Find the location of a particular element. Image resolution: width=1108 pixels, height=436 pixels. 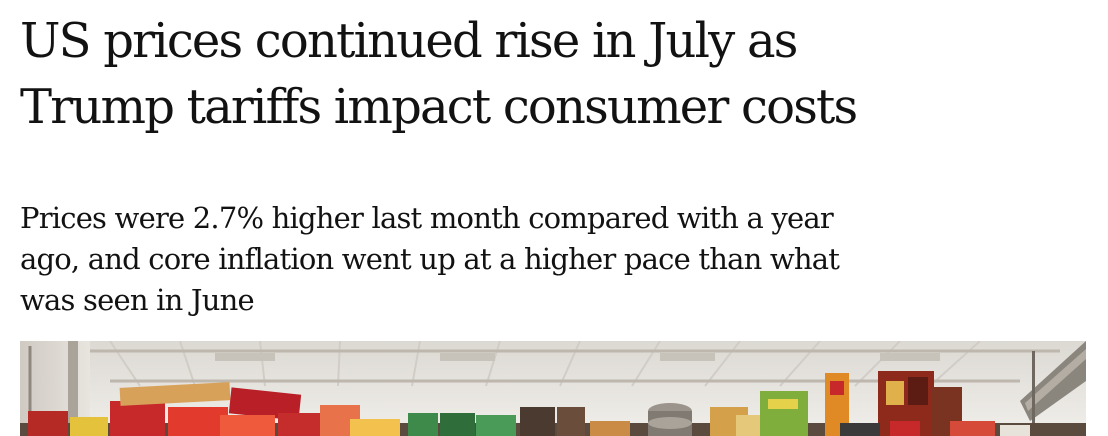

headline-line-2: Trump tariffs impact consumer costs is located at coordinates (439, 107).